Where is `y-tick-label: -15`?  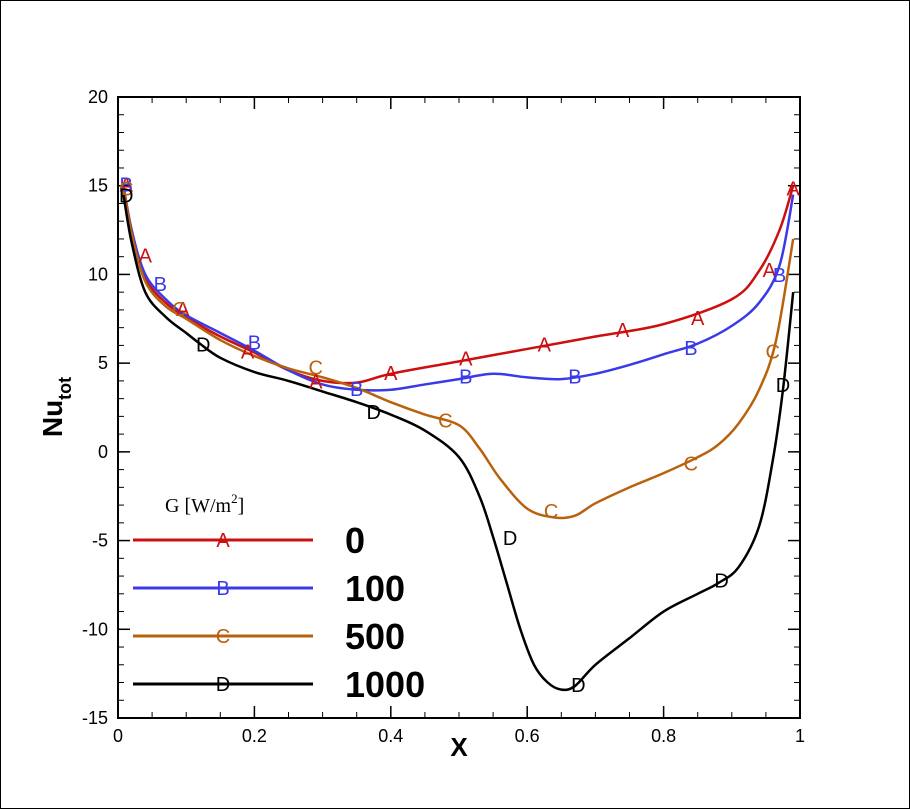 y-tick-label: -15 is located at coordinates (95, 718).